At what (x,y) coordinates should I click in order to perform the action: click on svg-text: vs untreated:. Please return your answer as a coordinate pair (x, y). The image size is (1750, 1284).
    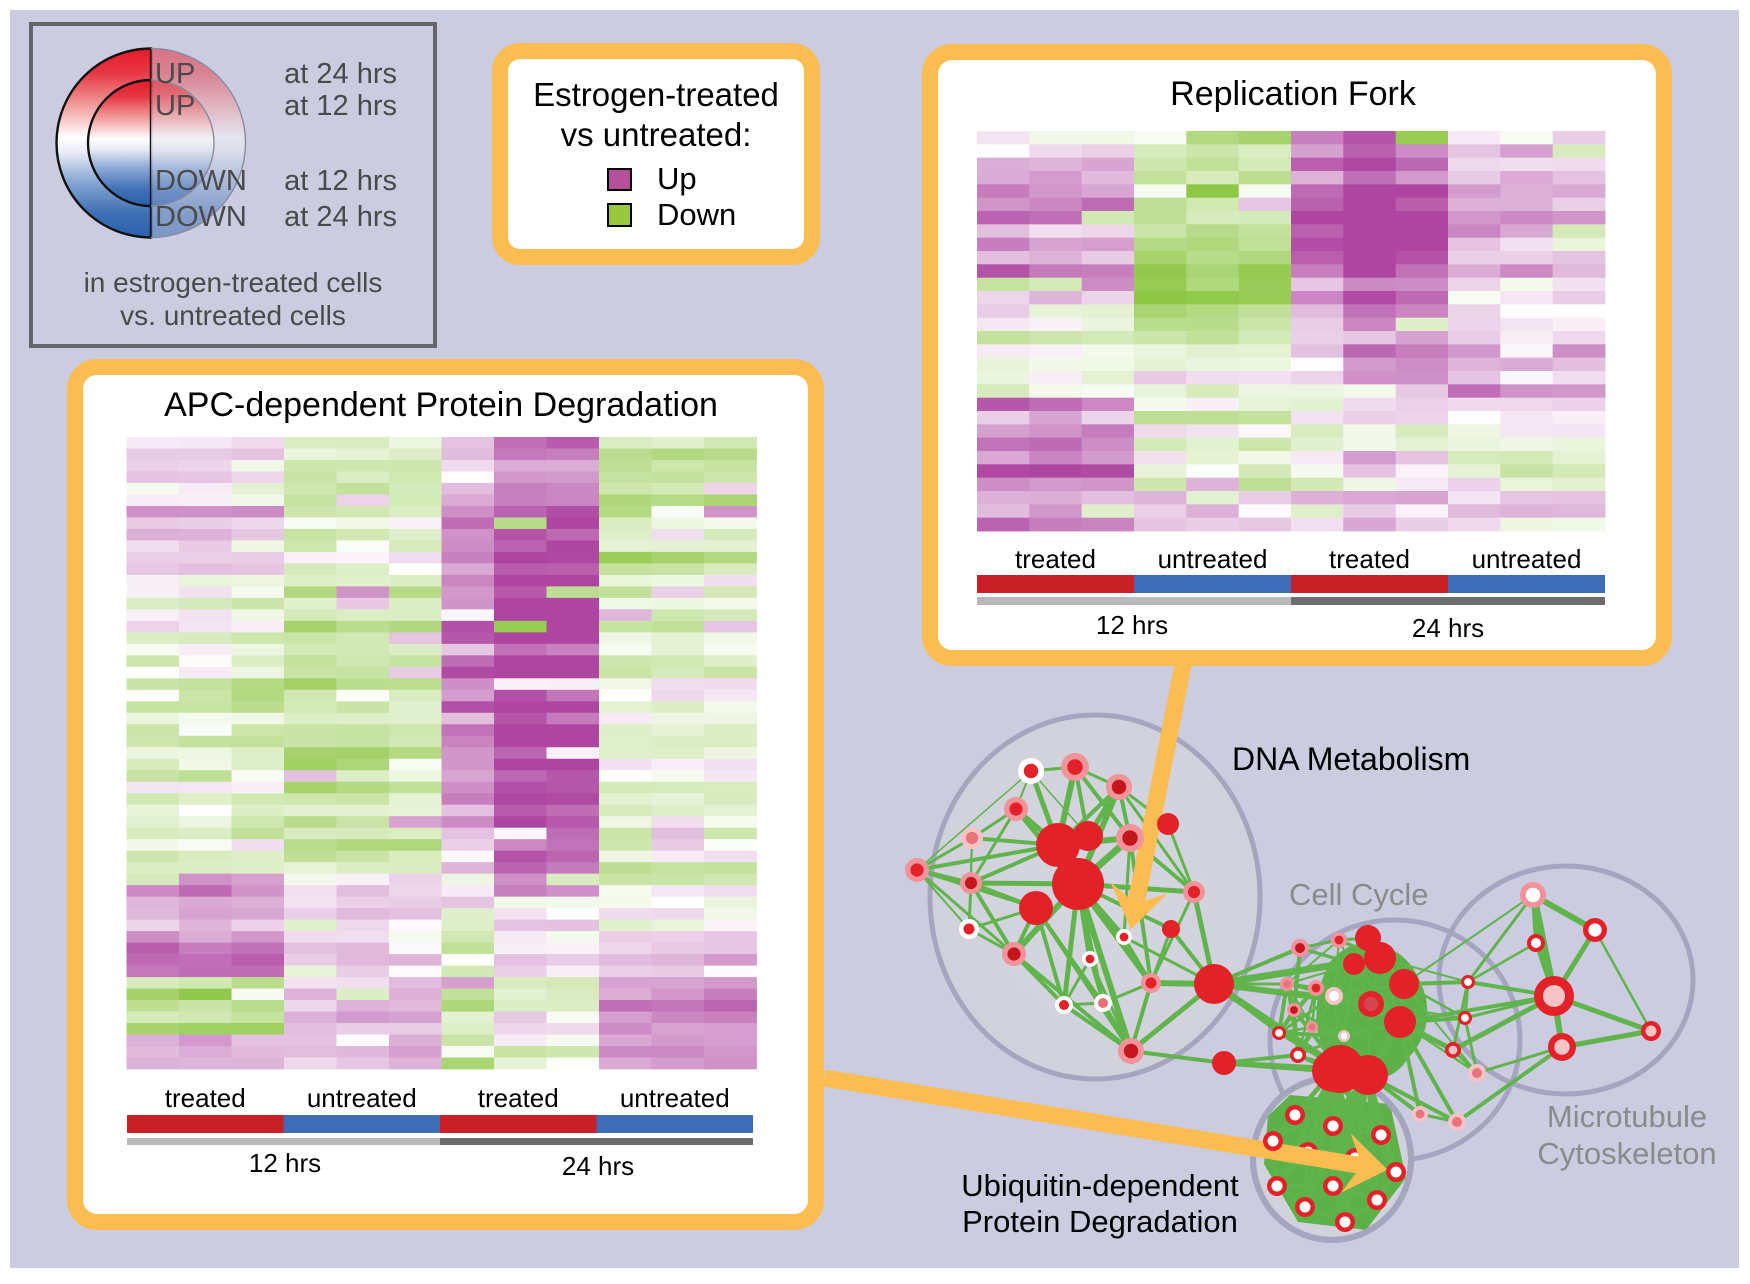
    Looking at the image, I should click on (656, 134).